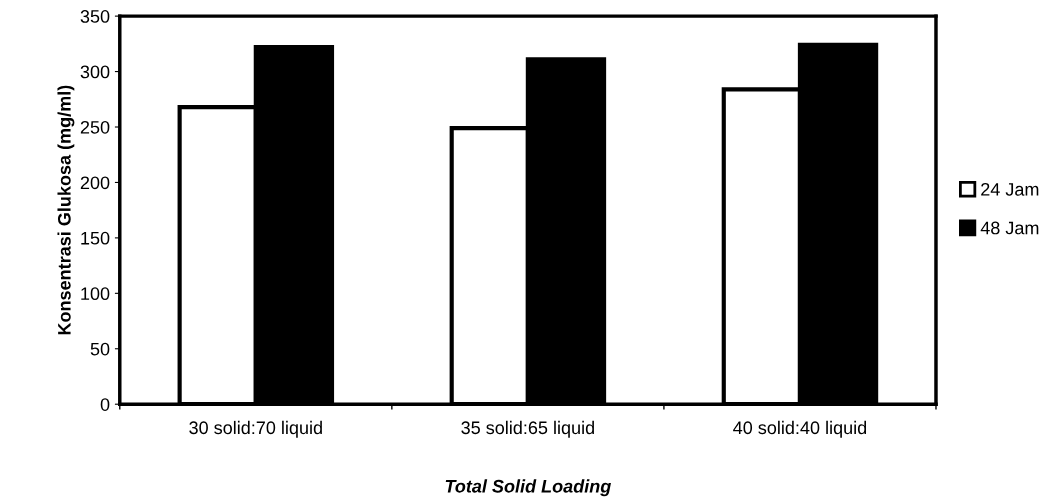 The width and height of the screenshot is (1060, 504). What do you see at coordinates (95, 294) in the screenshot?
I see `y-tick-label: 100` at bounding box center [95, 294].